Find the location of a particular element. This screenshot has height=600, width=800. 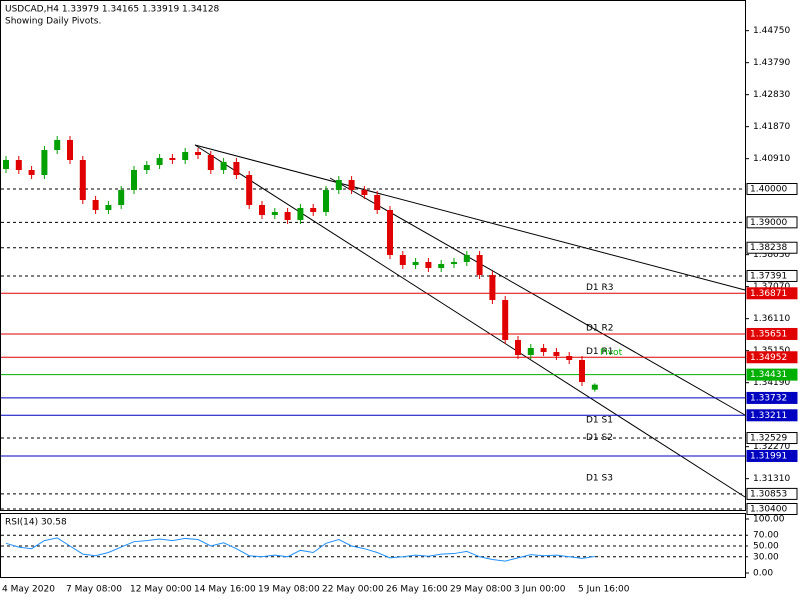

y-tick-label: 1.35150 is located at coordinates (771, 351).